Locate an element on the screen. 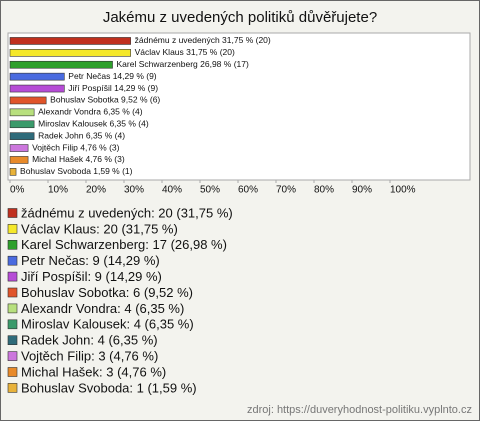 The width and height of the screenshot is (480, 421). value-label: Radek John 6,35 % (4) is located at coordinates (81, 135).